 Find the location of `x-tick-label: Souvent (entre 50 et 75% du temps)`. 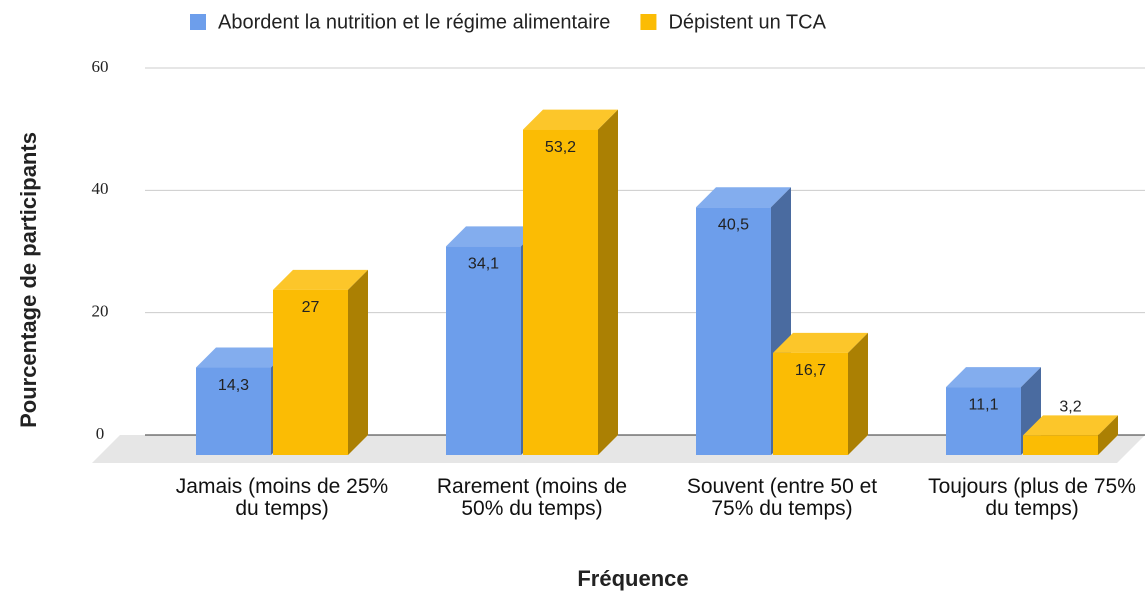

x-tick-label: Souvent (entre 50 et 75% du temps) is located at coordinates (782, 497).